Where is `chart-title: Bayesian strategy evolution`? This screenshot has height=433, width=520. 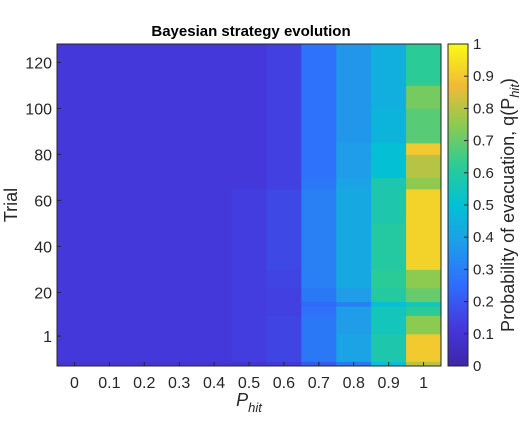 chart-title: Bayesian strategy evolution is located at coordinates (250, 31).